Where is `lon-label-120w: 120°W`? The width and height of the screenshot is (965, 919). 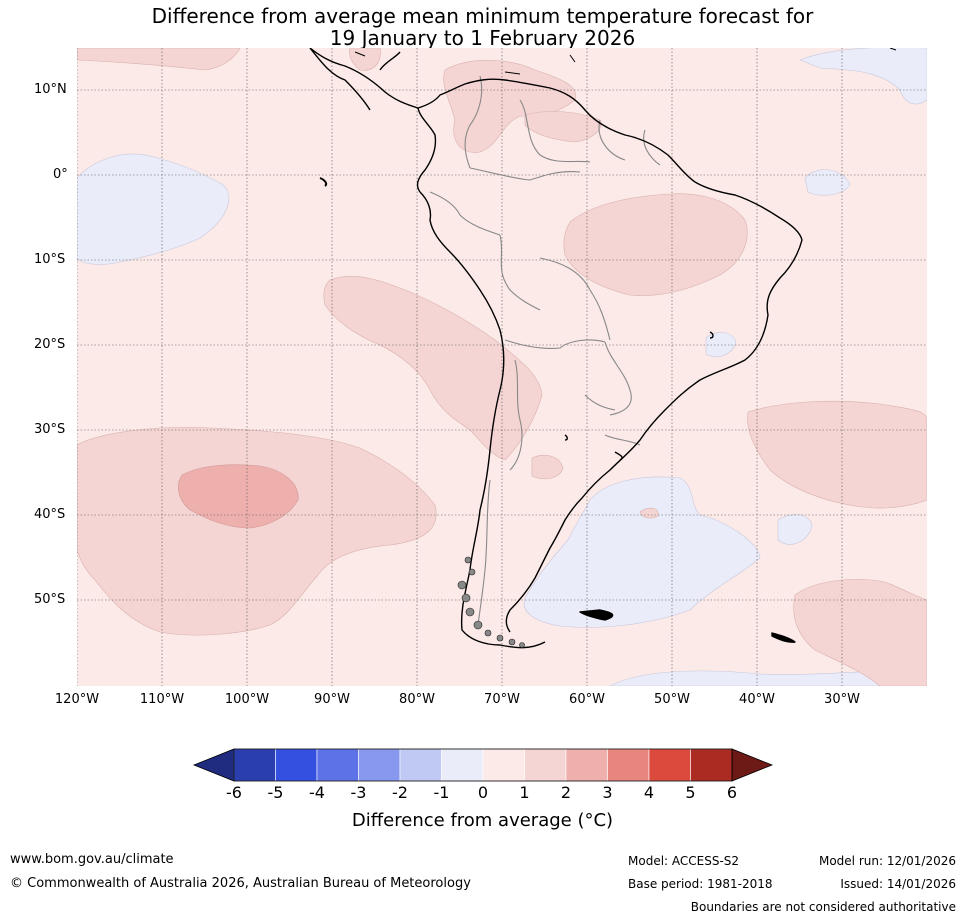
lon-label-120w: 120°W is located at coordinates (77, 699).